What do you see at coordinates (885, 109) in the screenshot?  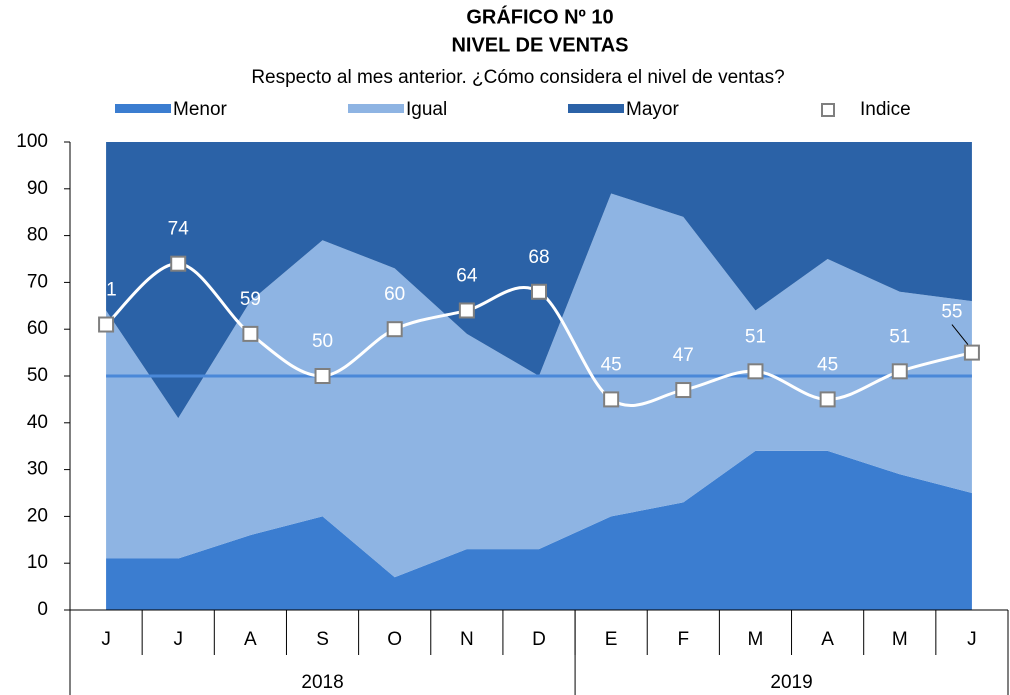 I see `legend-label: Indice` at bounding box center [885, 109].